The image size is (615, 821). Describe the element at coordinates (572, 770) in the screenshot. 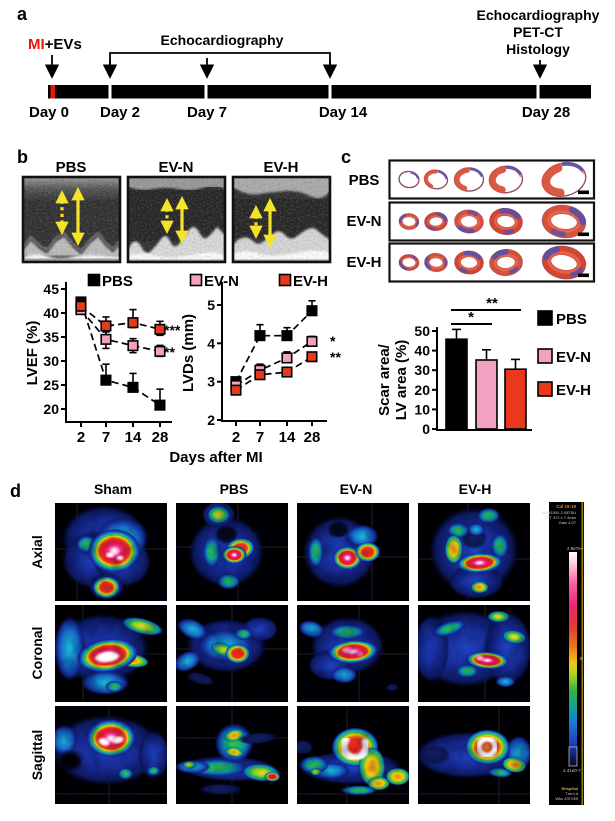

I see `svg-text: 2.41e0-7` at that location.